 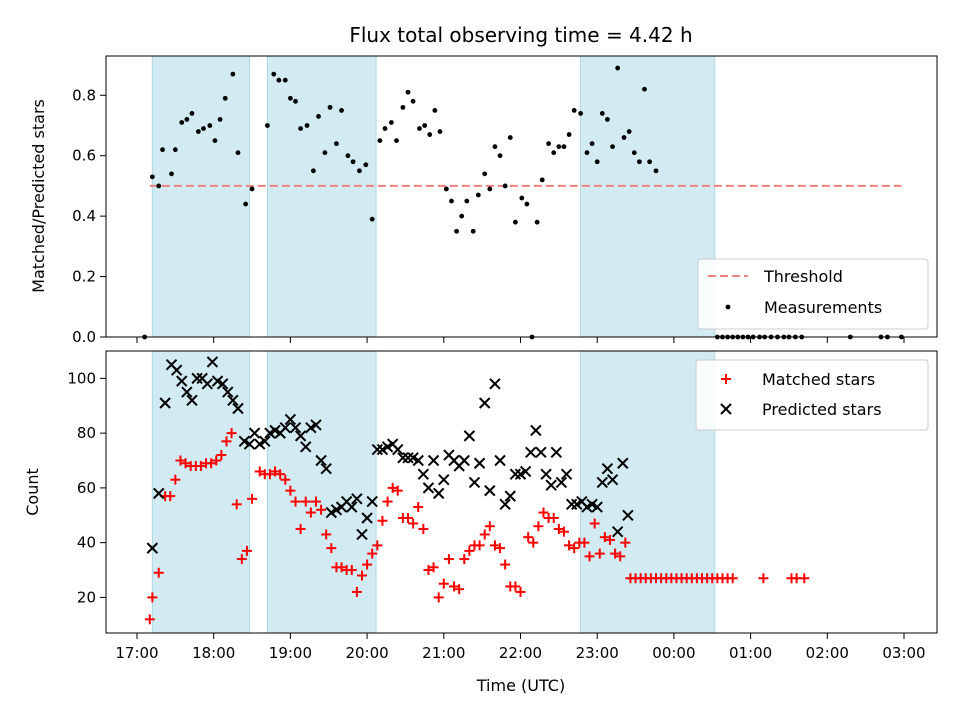 What do you see at coordinates (390, 455) in the screenshot?
I see `predicted-stars-points` at bounding box center [390, 455].